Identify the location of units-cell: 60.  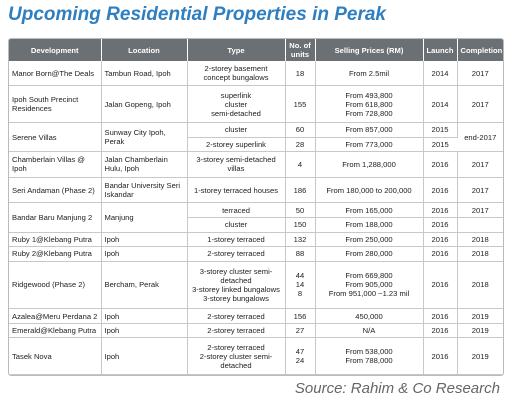
(300, 130).